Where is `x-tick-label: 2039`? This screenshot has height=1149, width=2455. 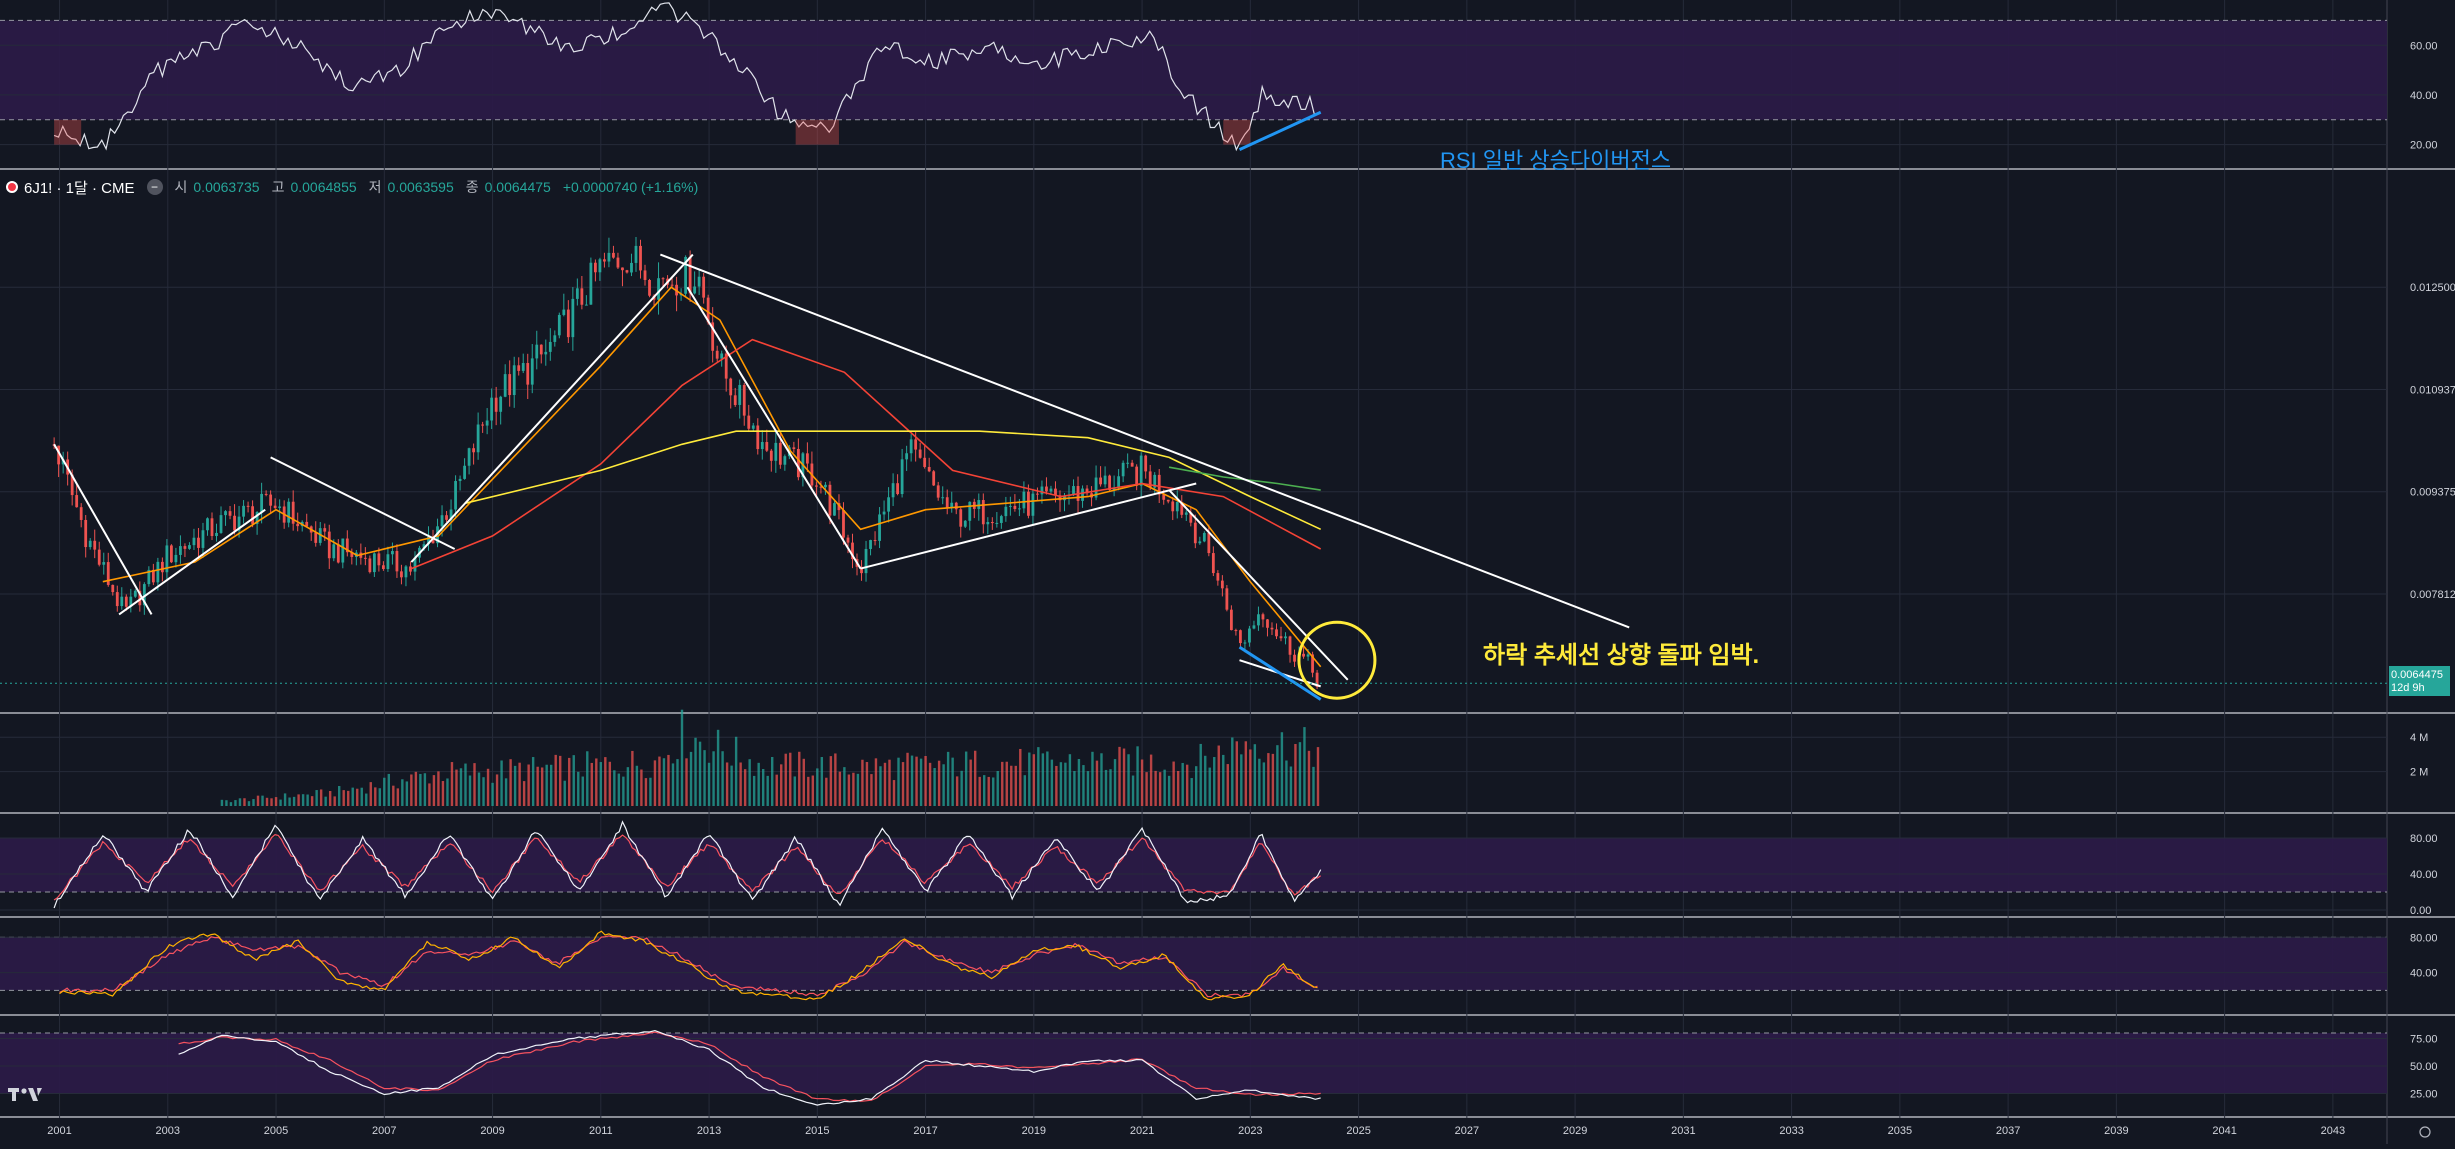 x-tick-label: 2039 is located at coordinates (2116, 1131).